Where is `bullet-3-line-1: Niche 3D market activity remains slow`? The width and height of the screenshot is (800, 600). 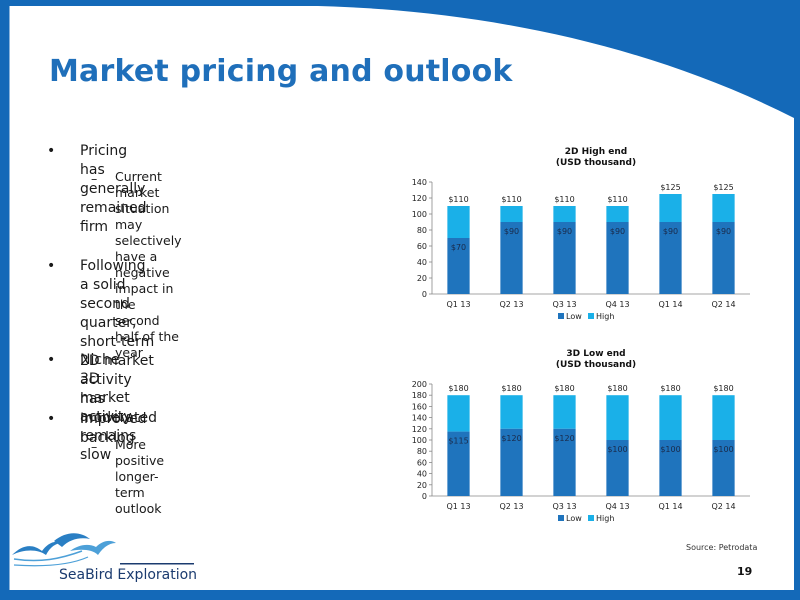
bullet-3-line-1: Niche 3D market activity remains slow is located at coordinates (108, 407).